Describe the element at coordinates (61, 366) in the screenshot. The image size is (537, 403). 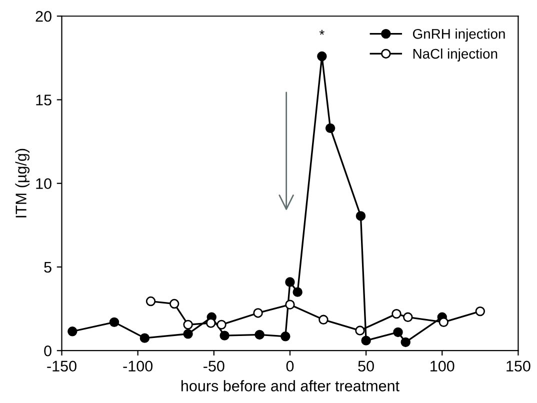
I see `x-tick-label: -150` at that location.